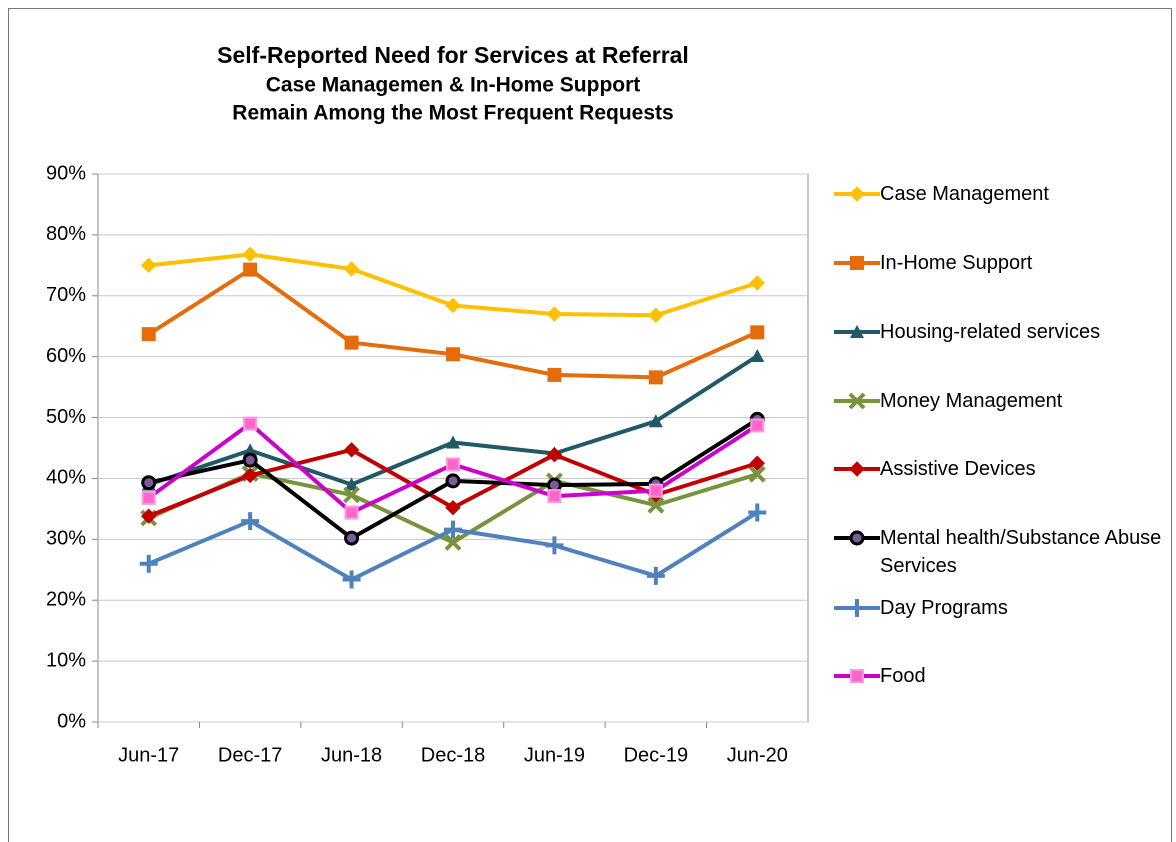 This screenshot has width=1176, height=842. Describe the element at coordinates (66, 539) in the screenshot. I see `y-tick-label: 30%` at that location.